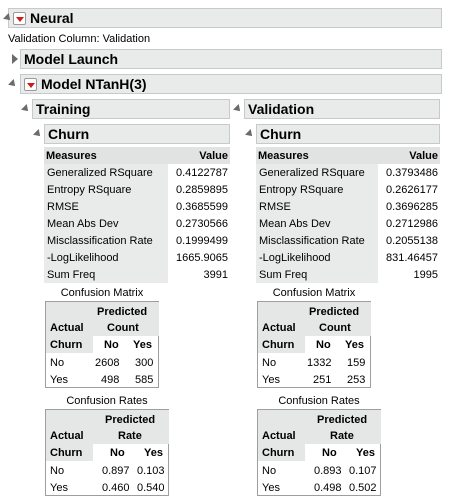 The height and width of the screenshot is (503, 454). I want to click on measure-value: 0.2055138, so click(412, 240).